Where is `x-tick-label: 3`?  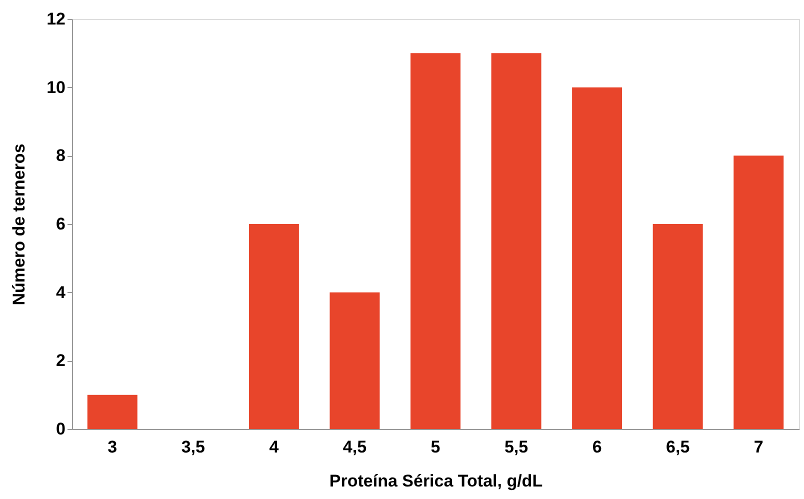 x-tick-label: 3 is located at coordinates (113, 447).